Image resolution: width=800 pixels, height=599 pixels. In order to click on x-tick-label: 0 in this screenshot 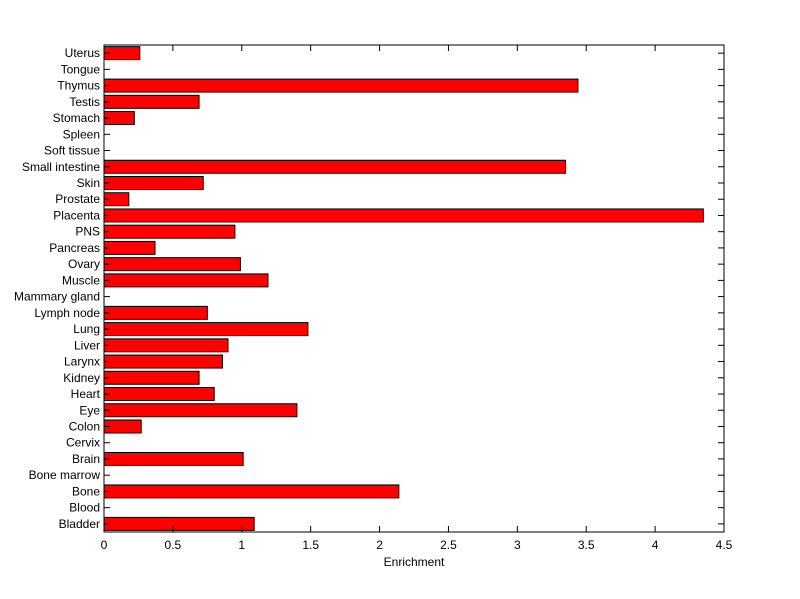, I will do `click(104, 545)`.